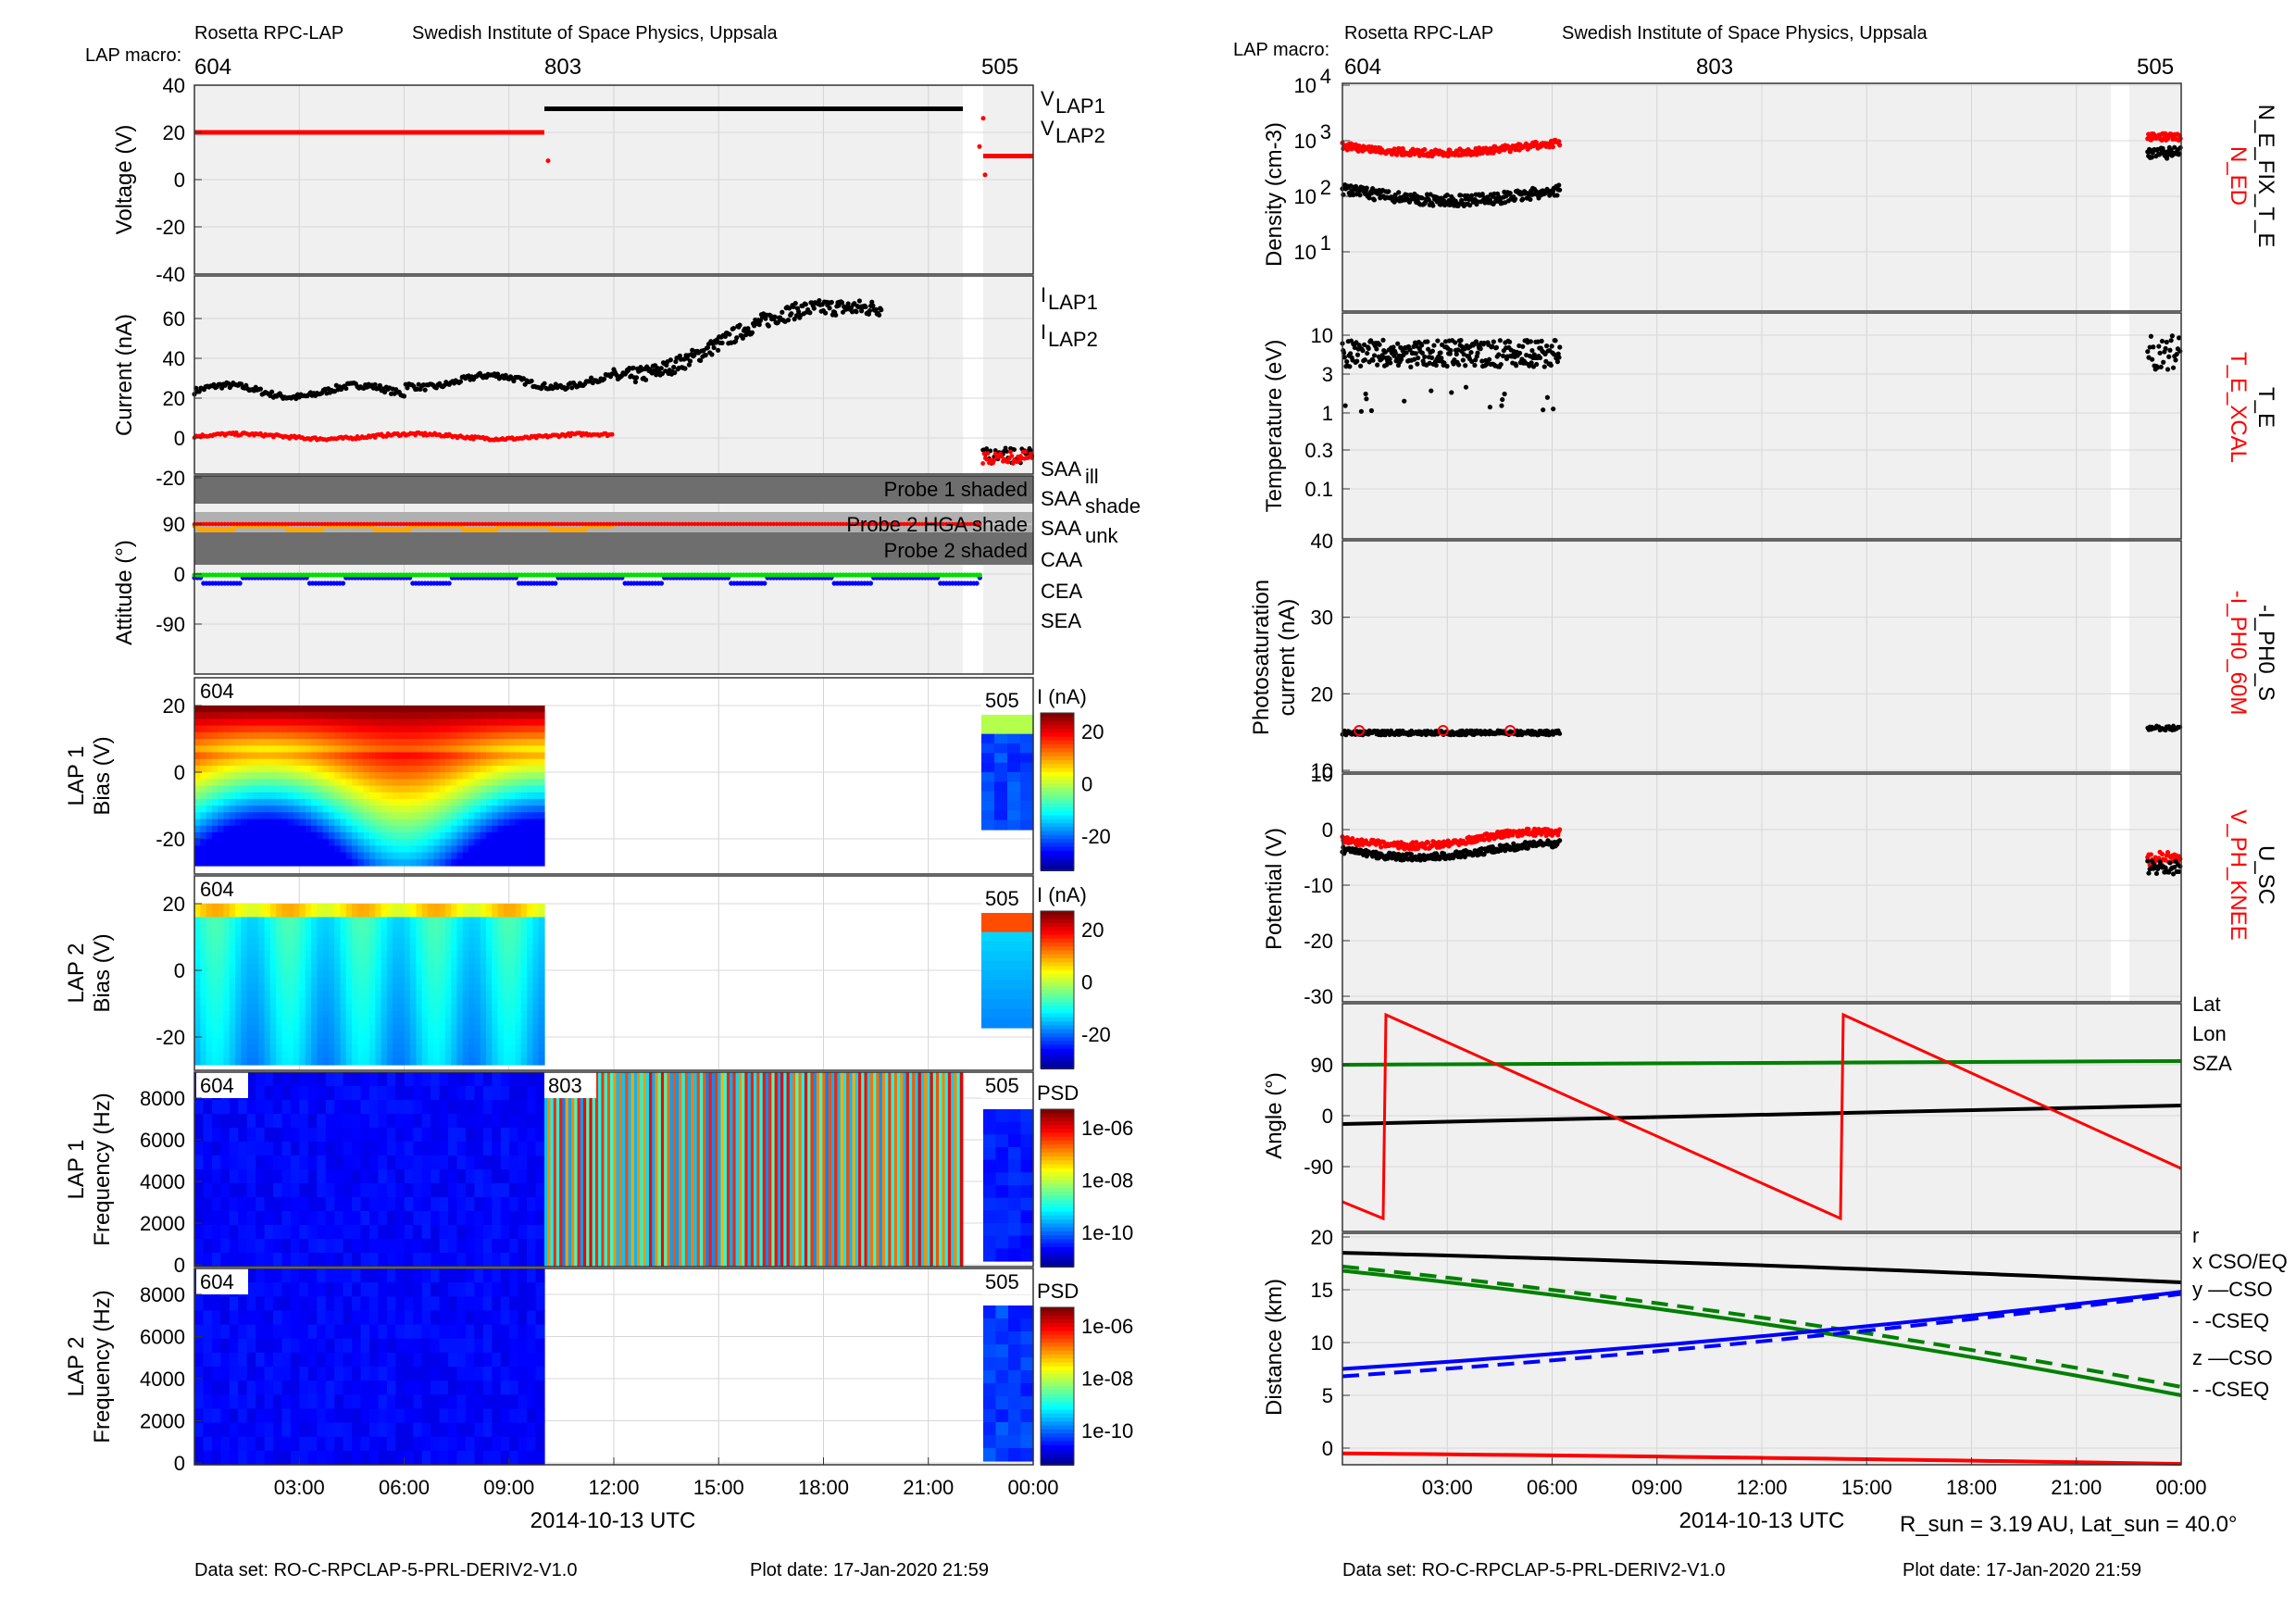  What do you see at coordinates (1027, 796) in the screenshot?
I see `lap1-bias-505-cell` at bounding box center [1027, 796].